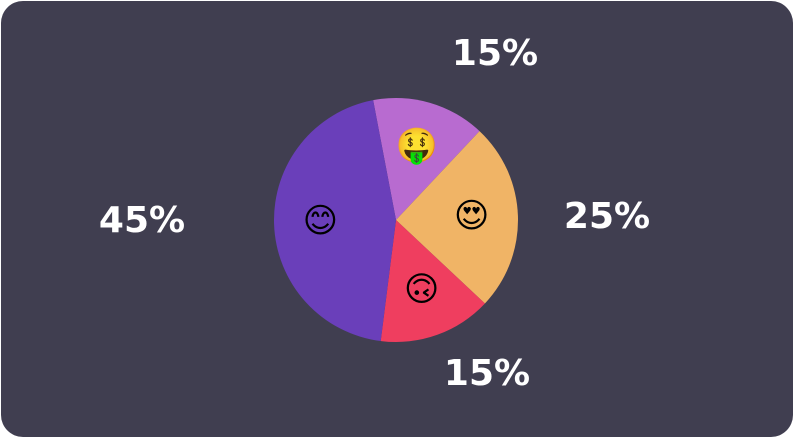 The width and height of the screenshot is (794, 438). Describe the element at coordinates (421, 290) in the screenshot. I see `slice-emoji: 🙃` at that location.